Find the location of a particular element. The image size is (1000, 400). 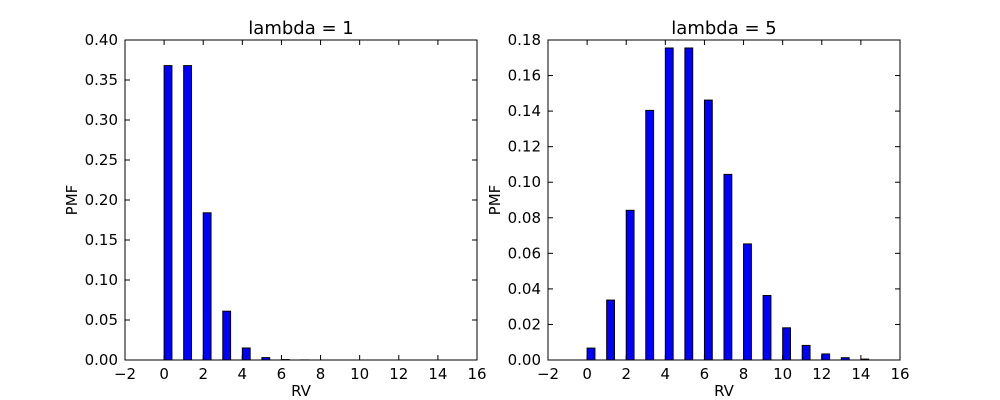

y-tick-label-left: 0.10 is located at coordinates (101, 280).